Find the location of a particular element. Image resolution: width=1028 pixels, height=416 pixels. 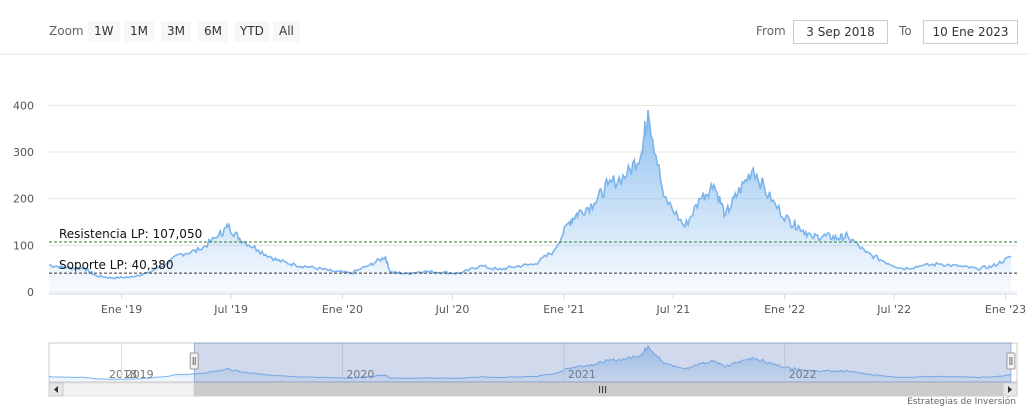

x-tick-label: Jul '21 is located at coordinates (672, 309).